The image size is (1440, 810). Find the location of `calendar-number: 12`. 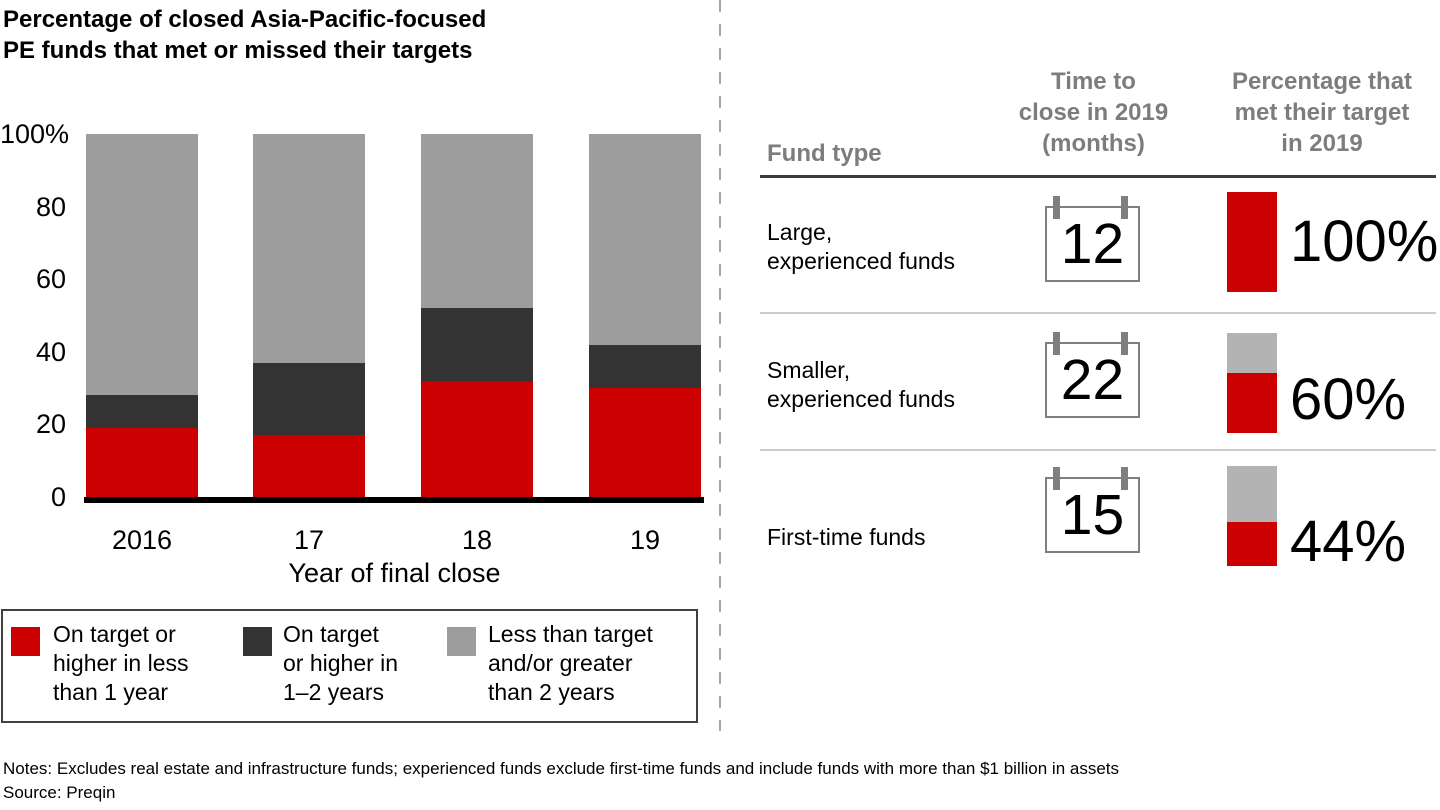

calendar-number: 12 is located at coordinates (1092, 244).